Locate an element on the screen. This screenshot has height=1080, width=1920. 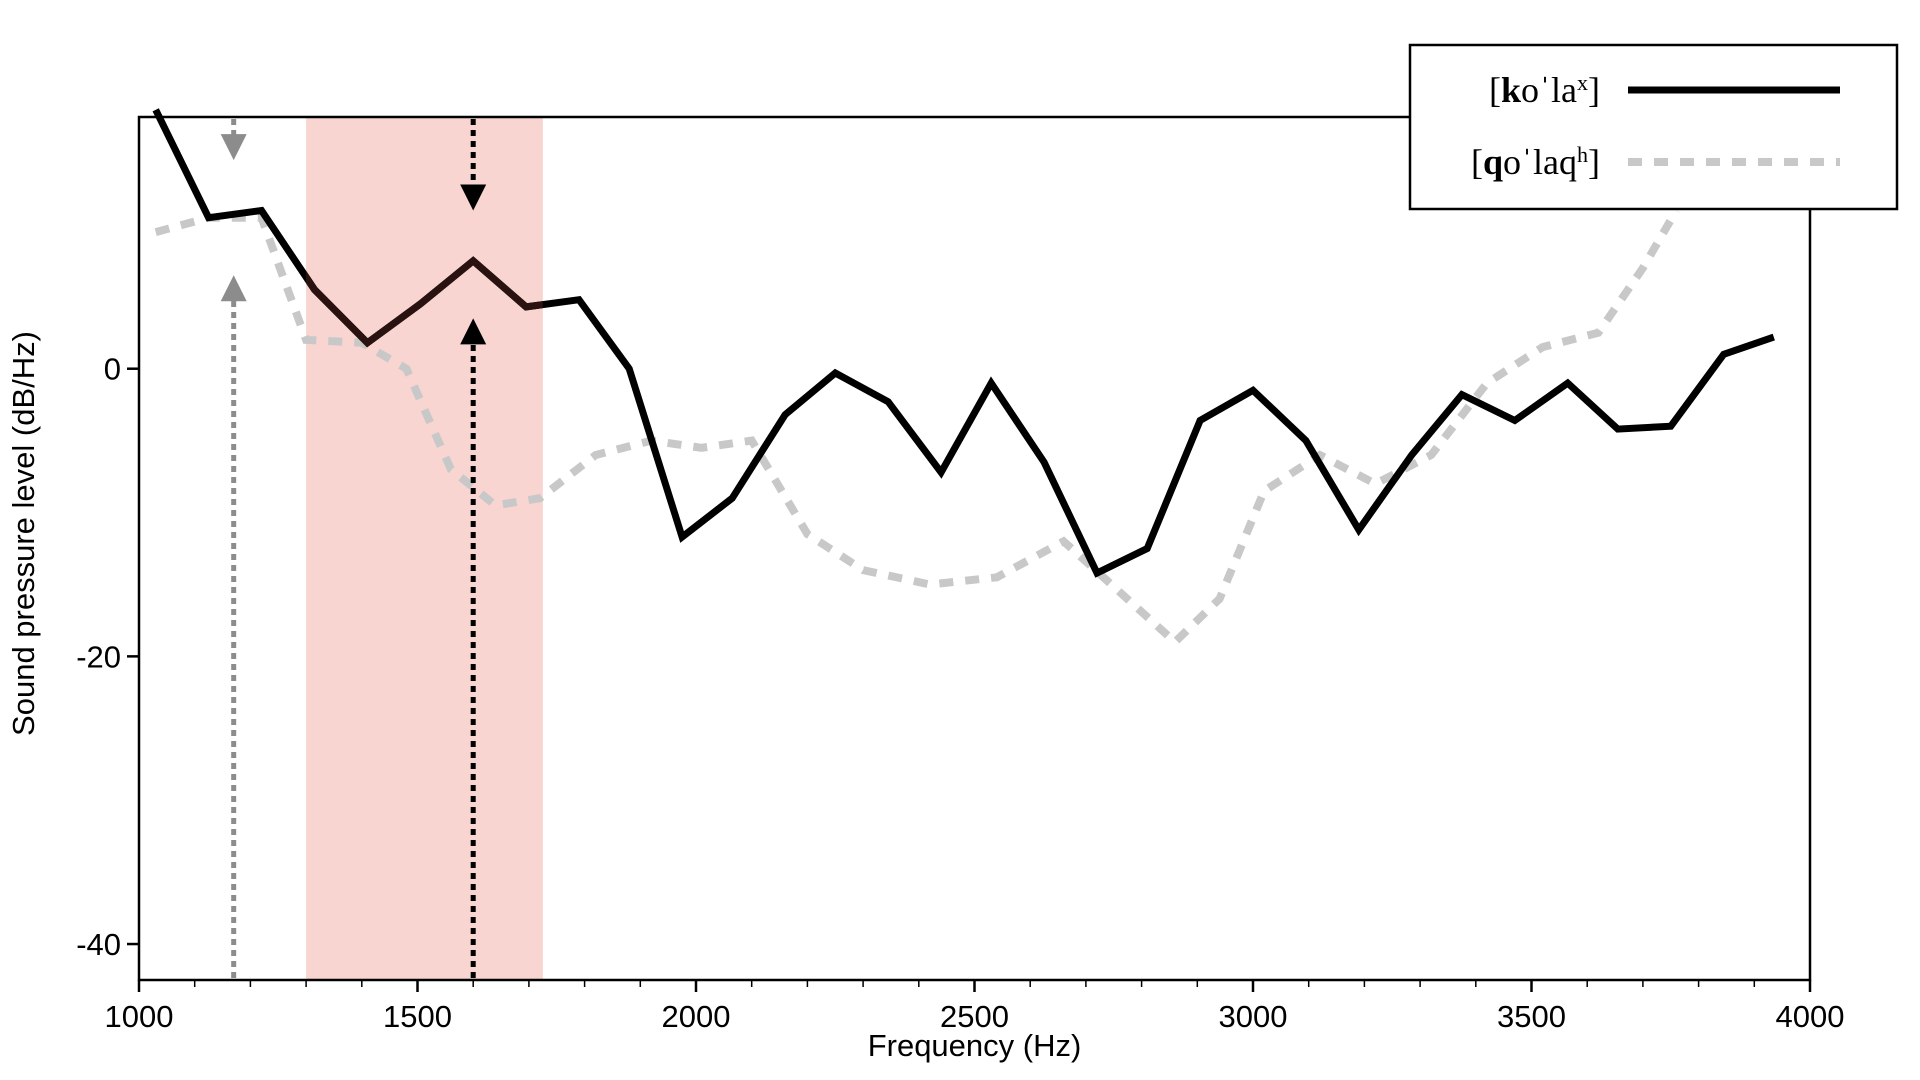
legend-entry-1: [koˈlax] is located at coordinates (1664, 90).